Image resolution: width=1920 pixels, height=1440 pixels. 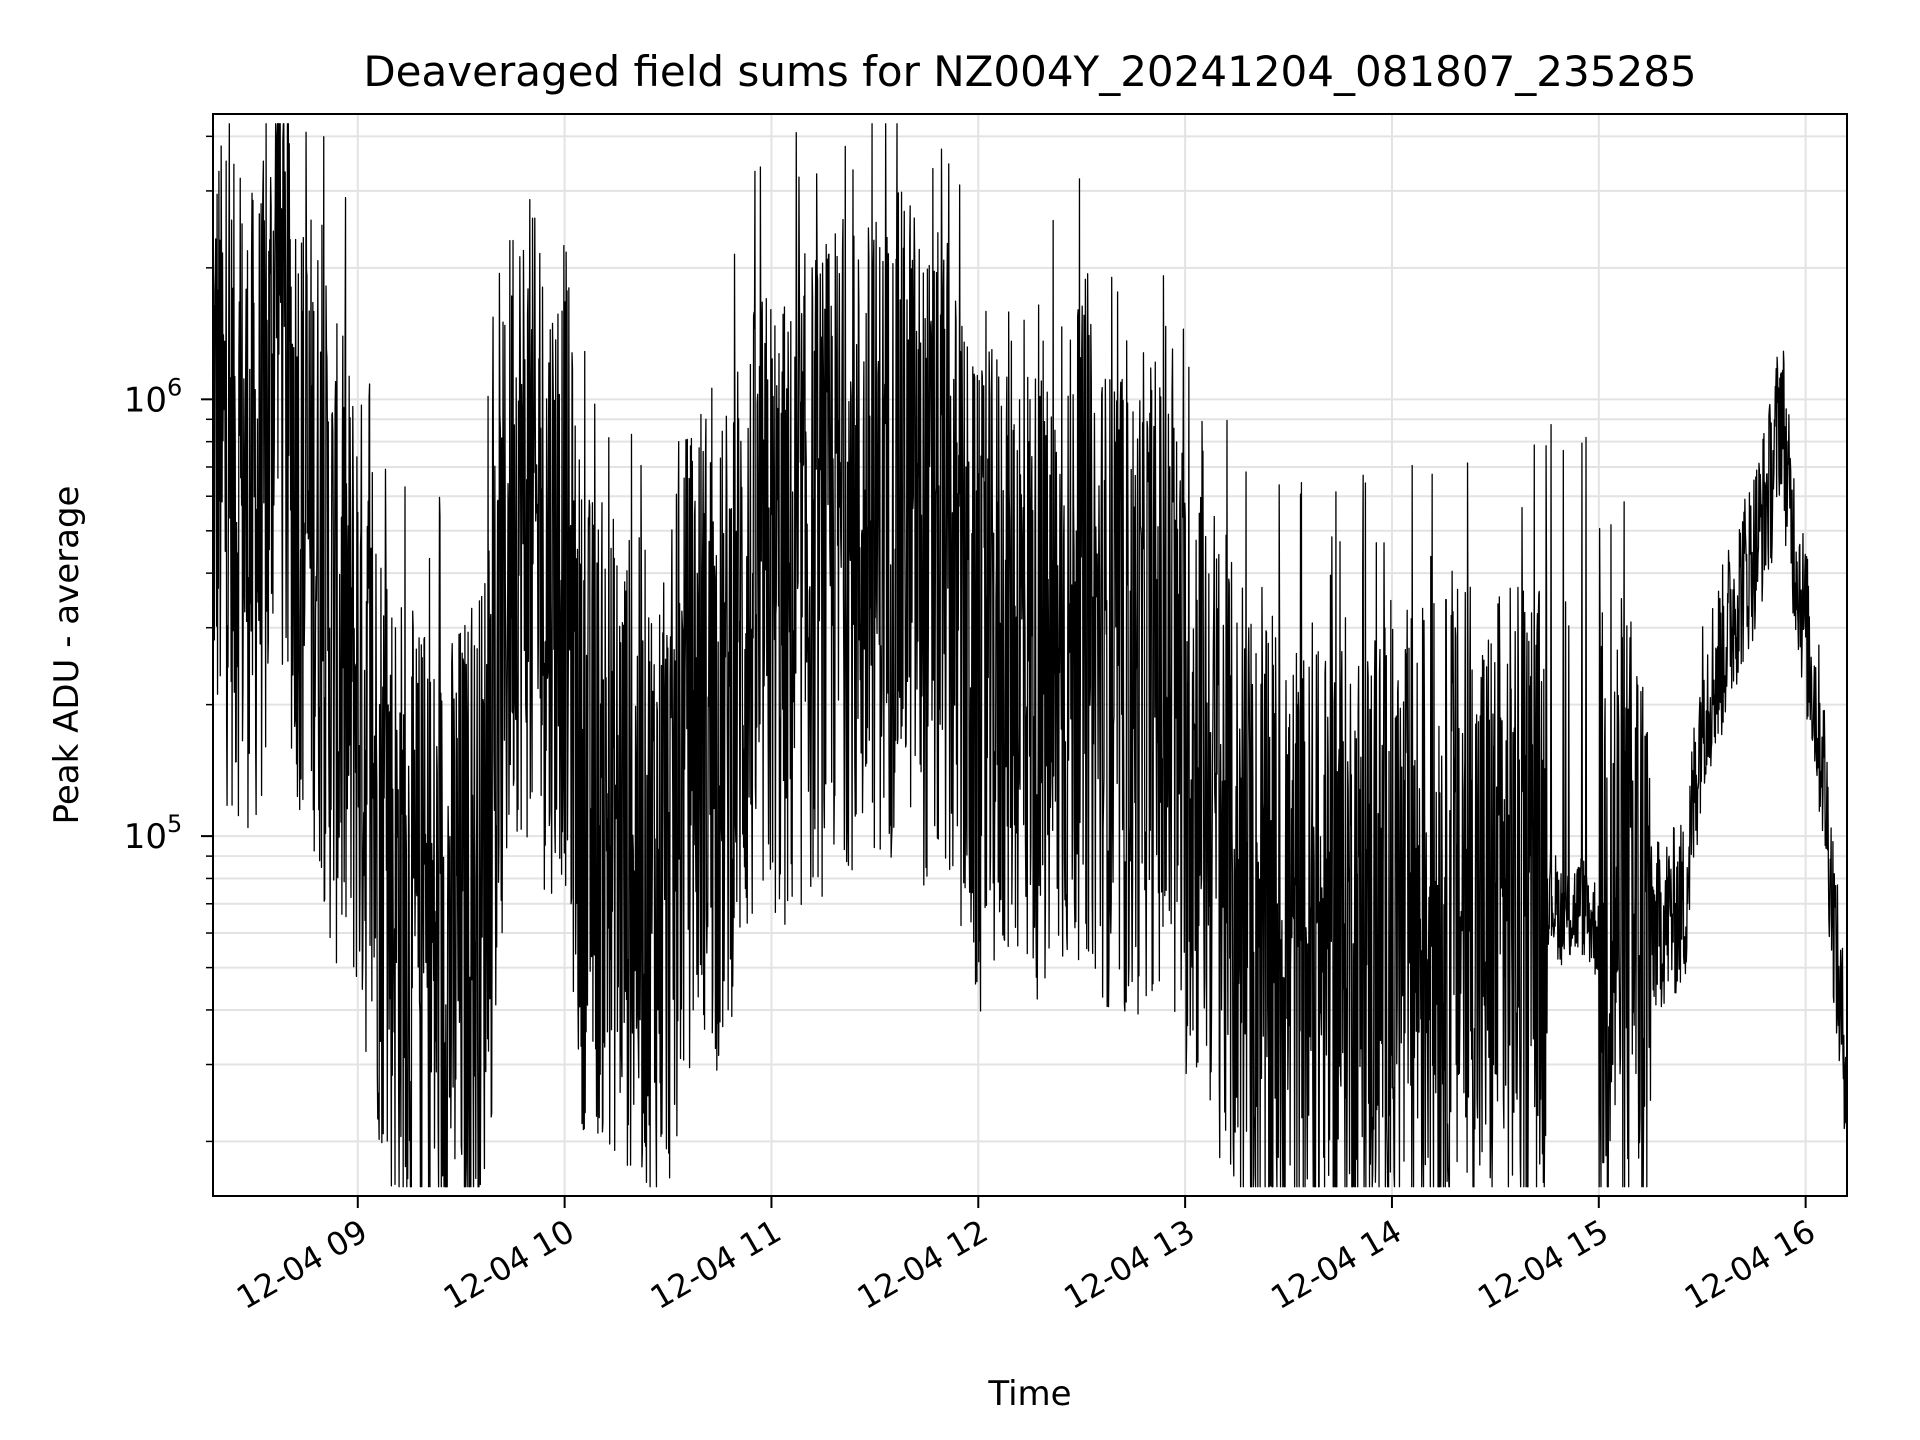 What do you see at coordinates (1130, 1264) in the screenshot?
I see `x-tick-label: 12-04 13` at bounding box center [1130, 1264].